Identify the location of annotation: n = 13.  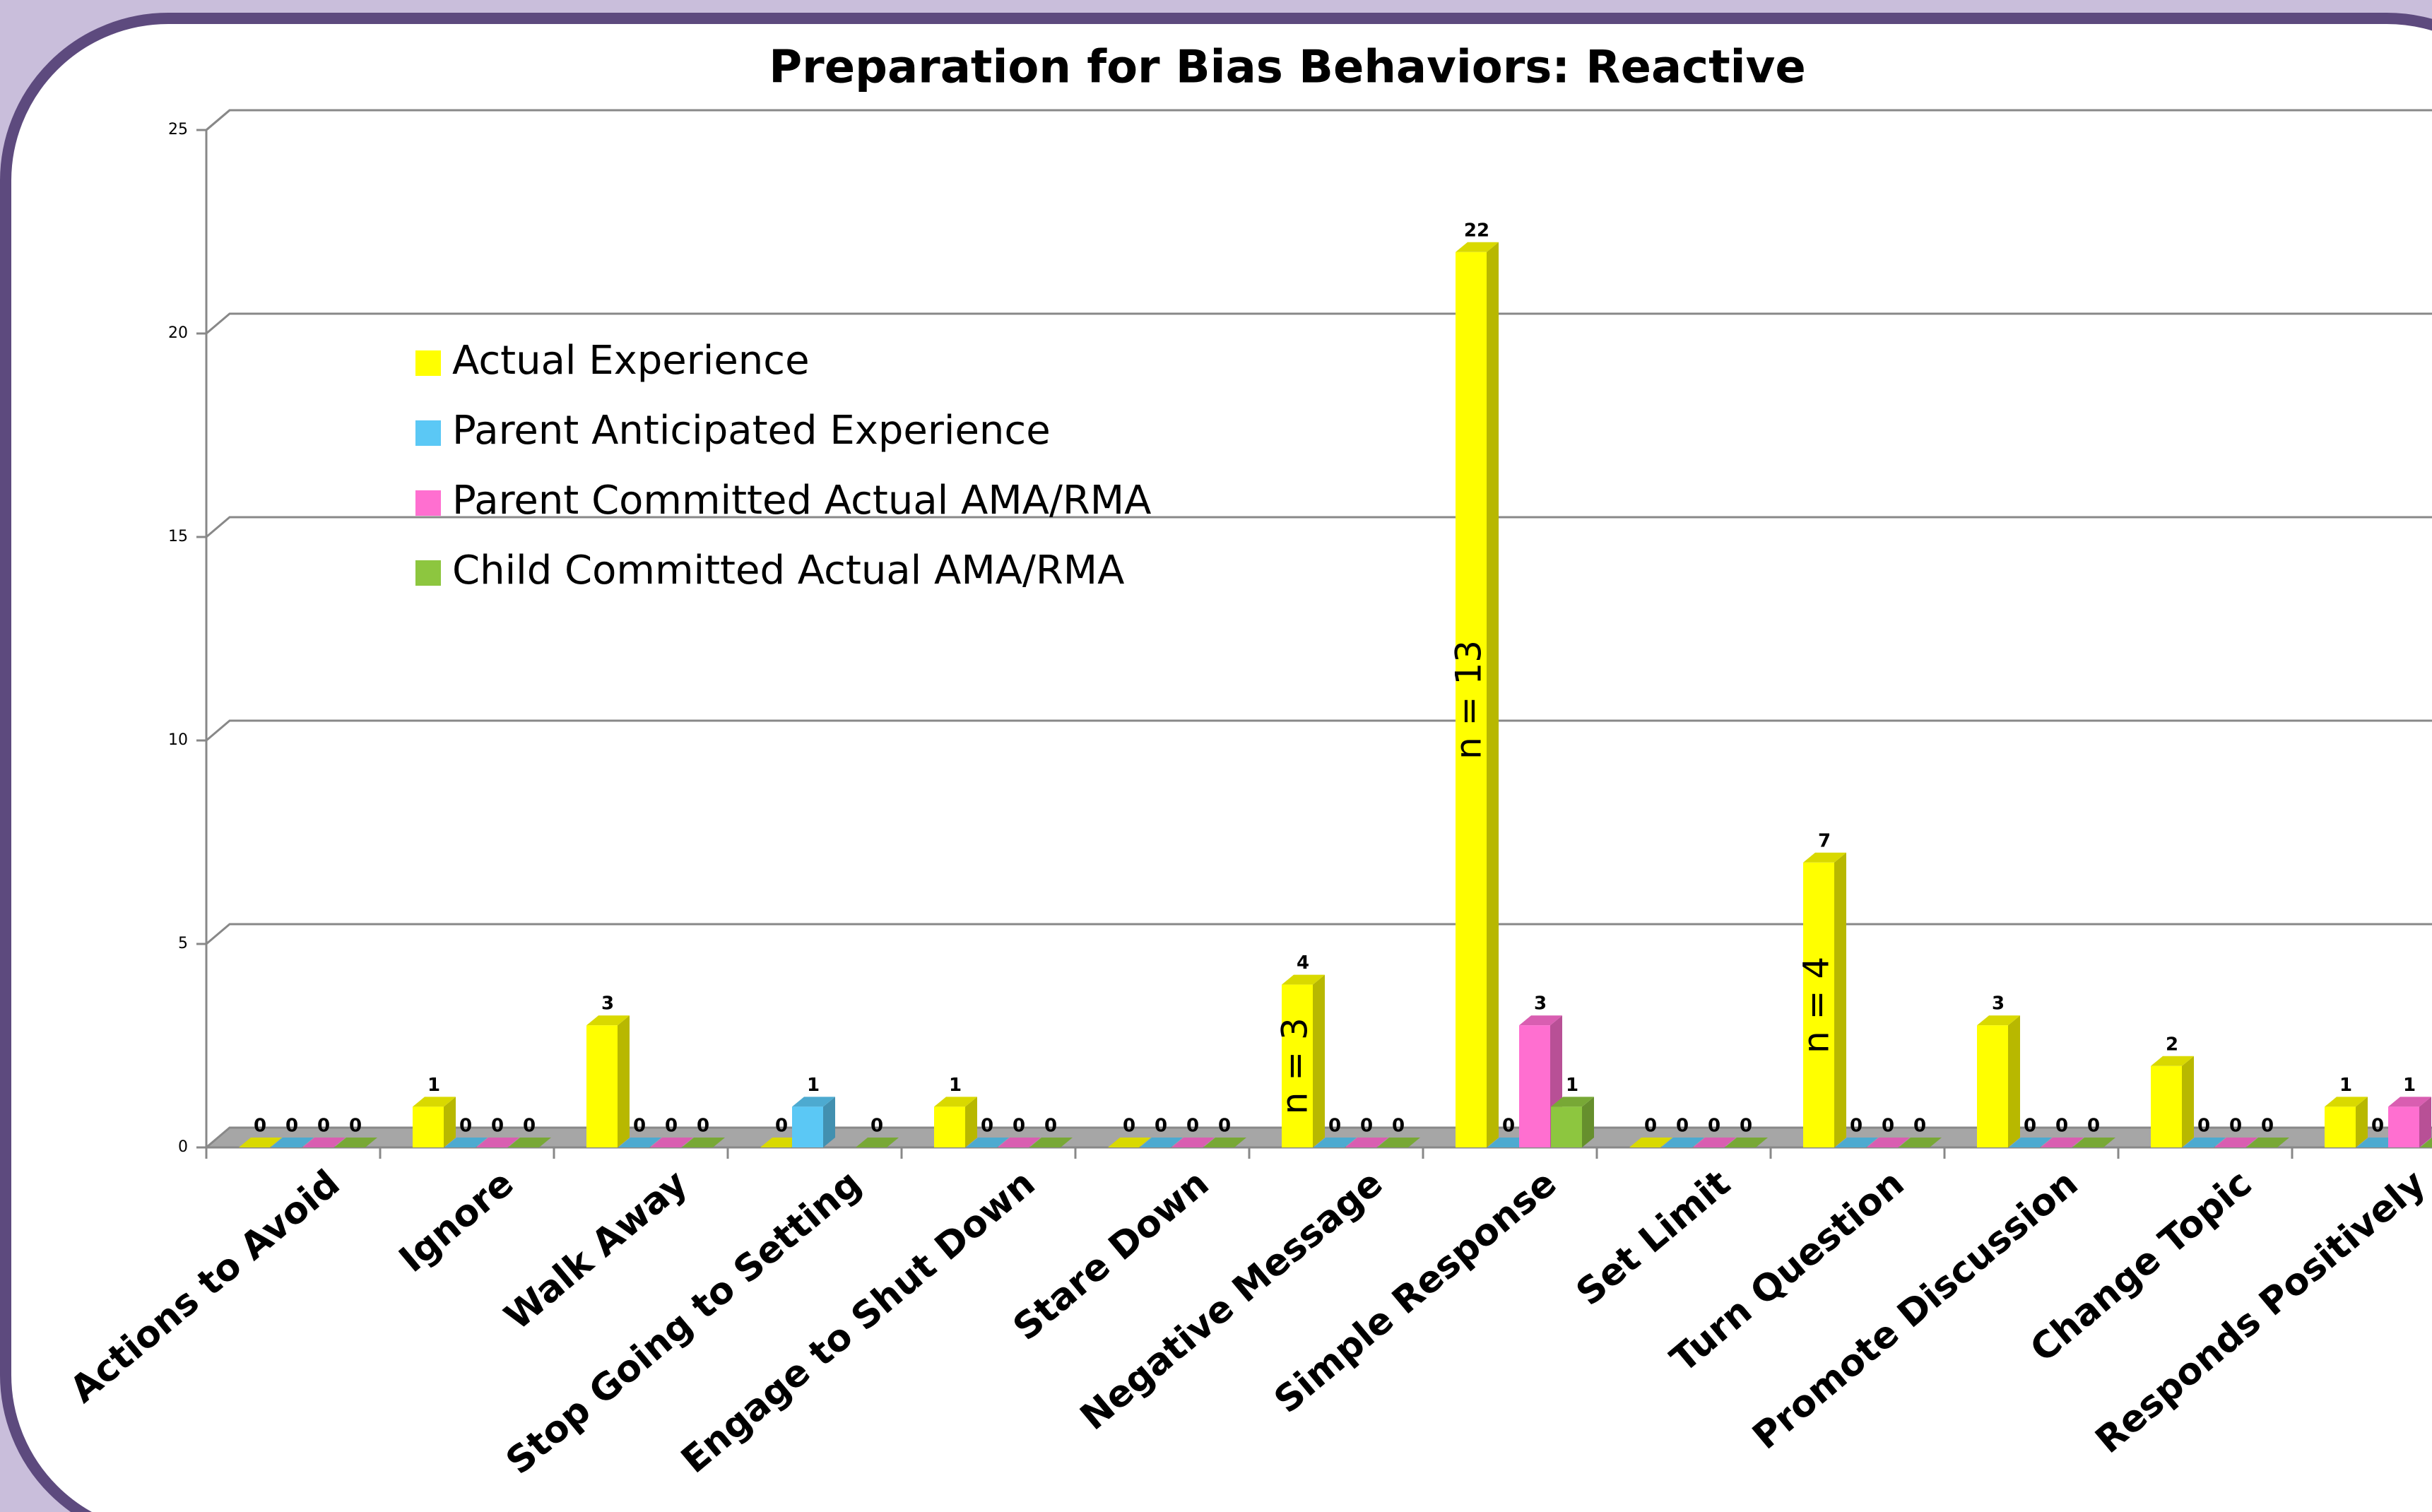
(1468, 700).